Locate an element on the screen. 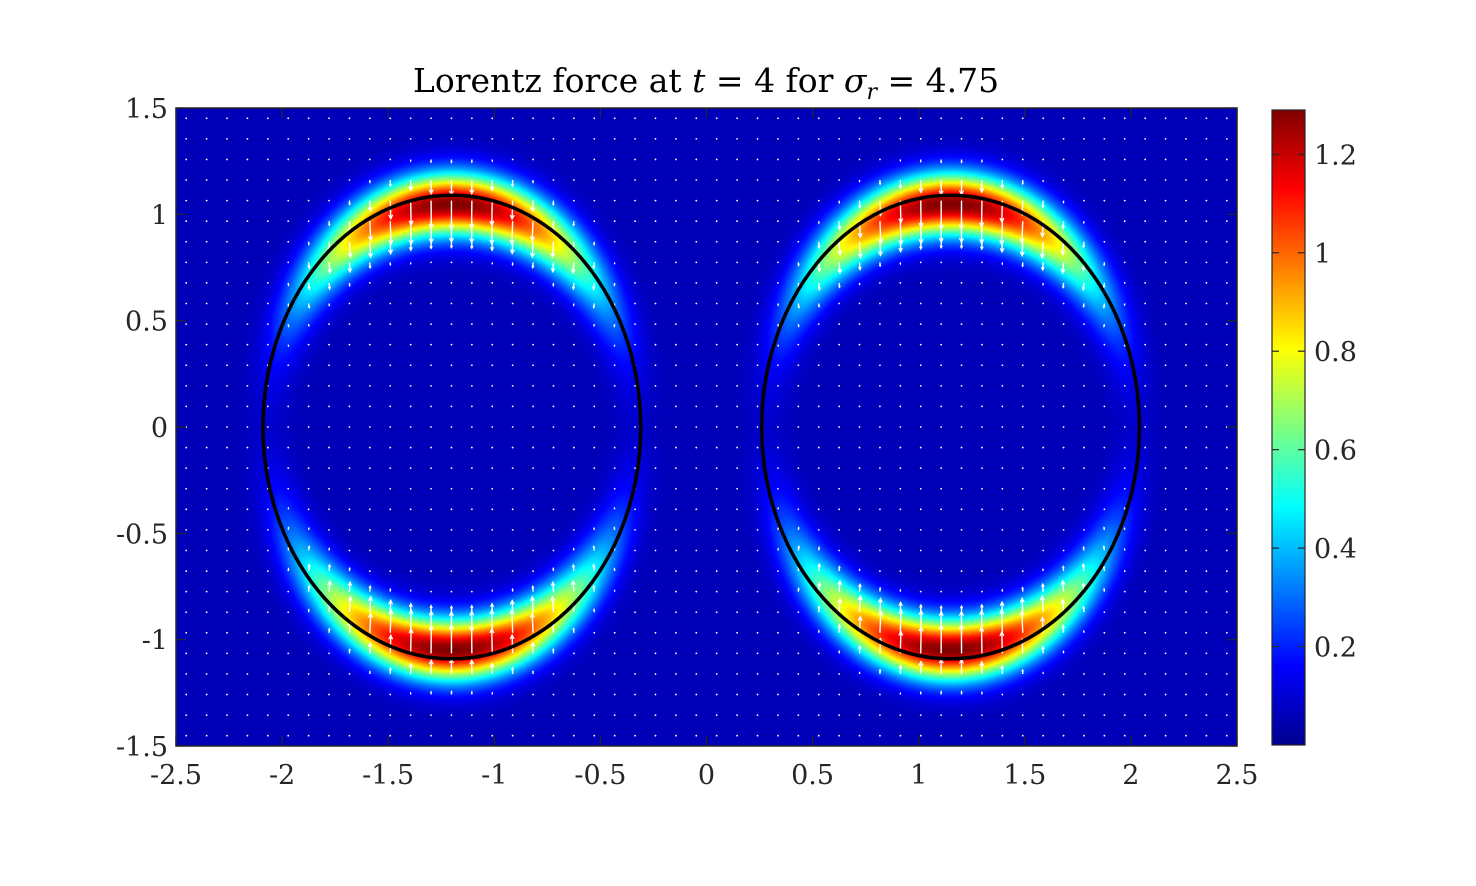 The image size is (1476, 886). x-tick-label: -1.5 is located at coordinates (388, 775).